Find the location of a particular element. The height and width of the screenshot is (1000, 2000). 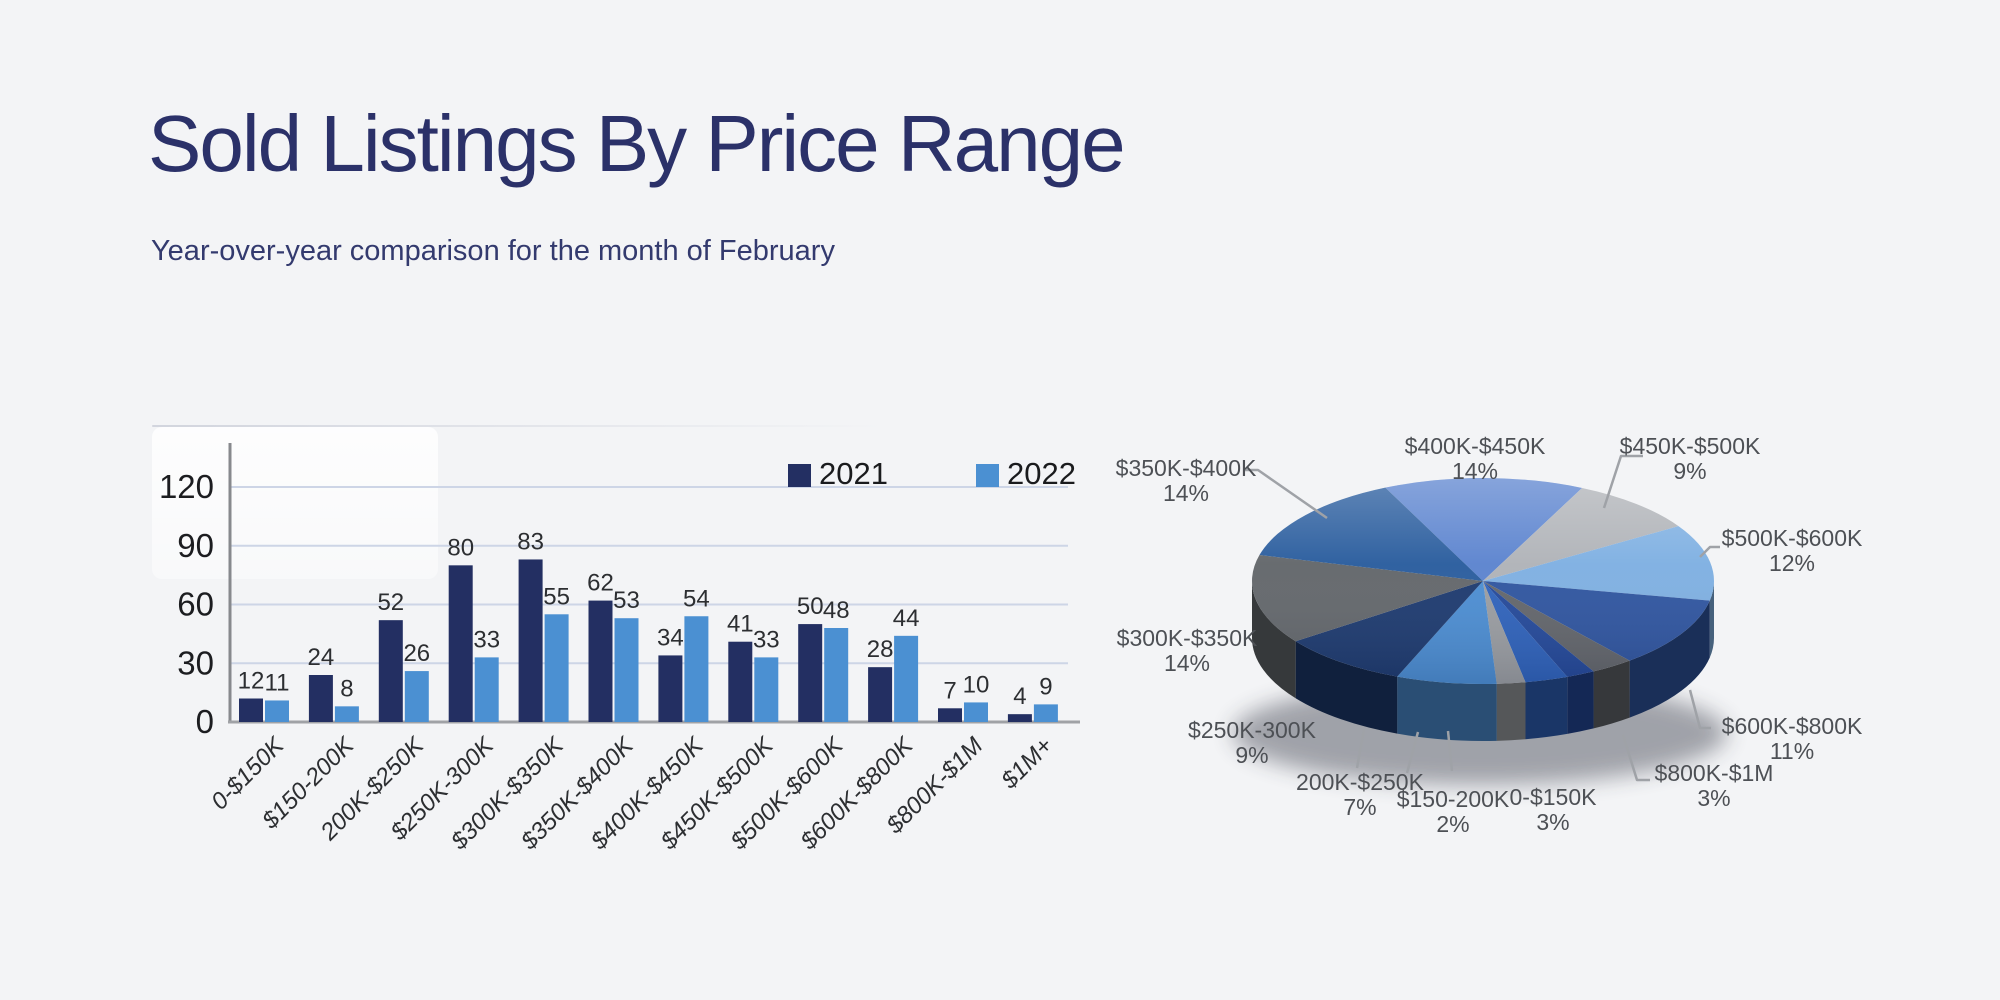

pie-slice-percent: 11% is located at coordinates (1792, 751).